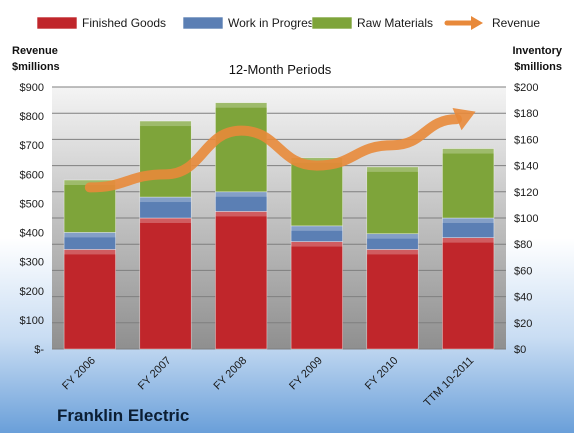  I want to click on right-axis-tick-label: $180, so click(526, 114).